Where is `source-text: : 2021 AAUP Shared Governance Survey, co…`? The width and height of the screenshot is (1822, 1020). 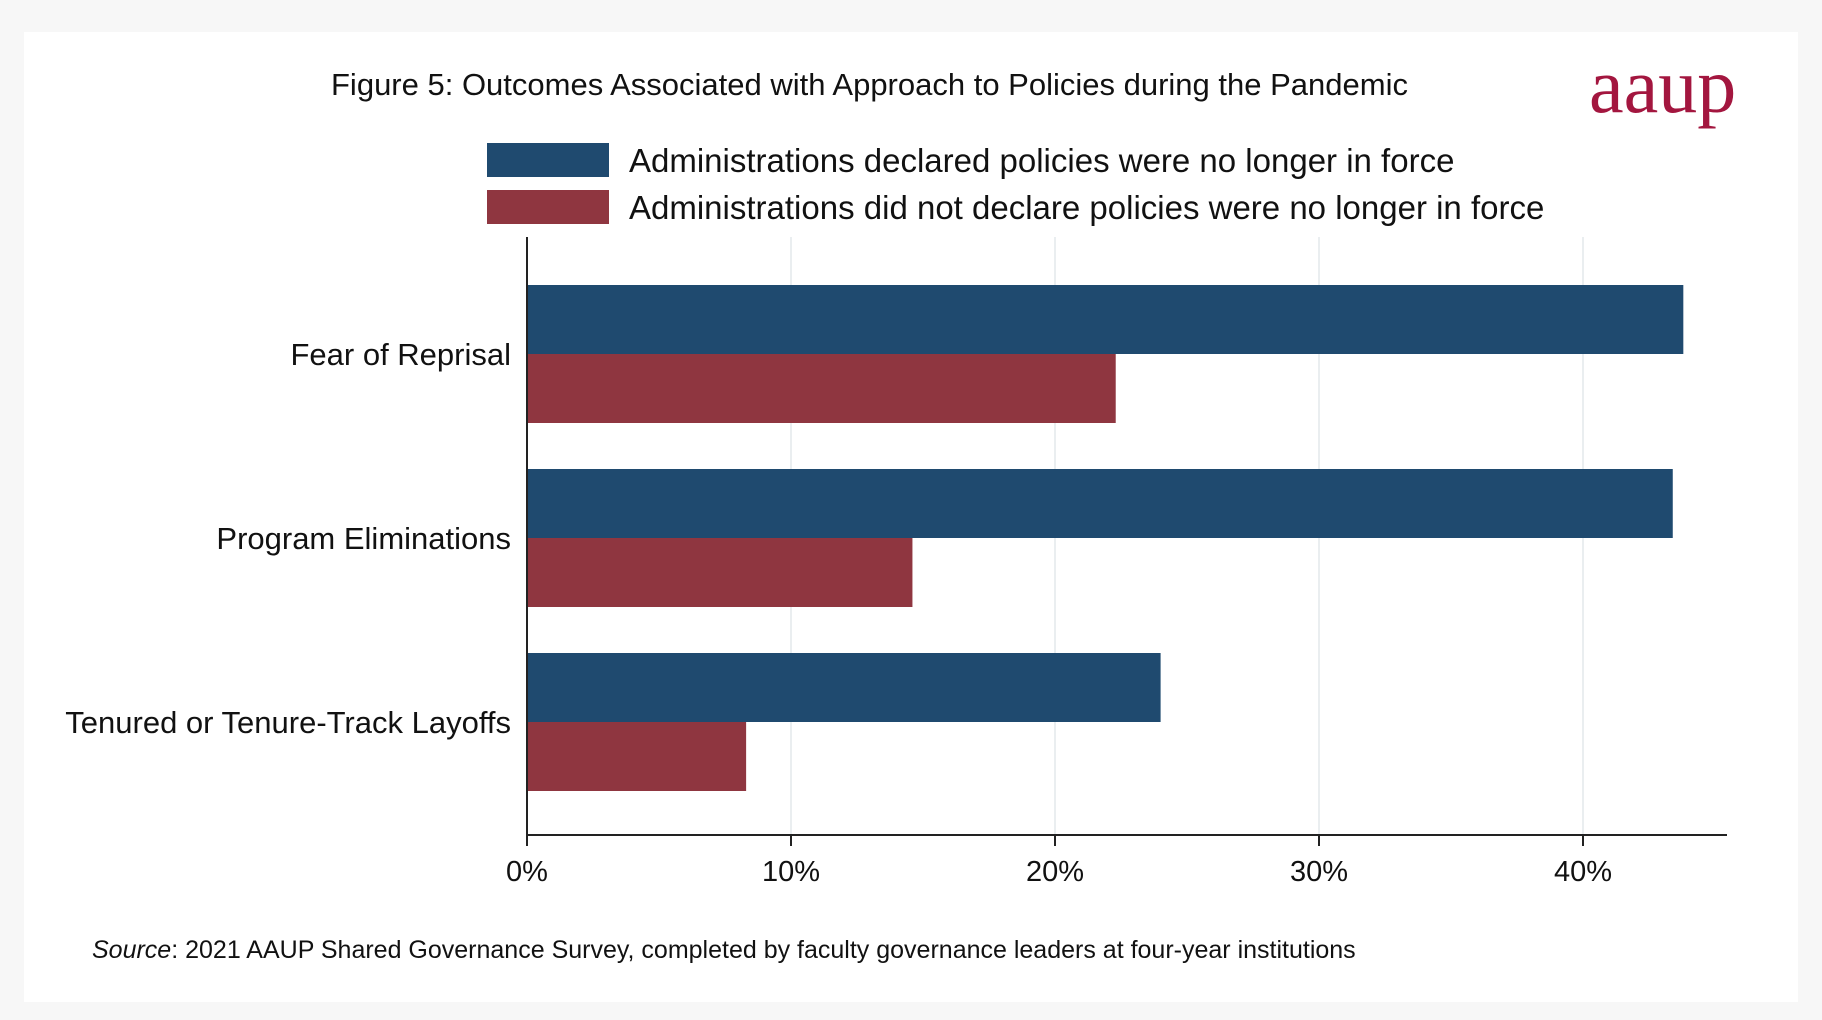
source-text: : 2021 AAUP Shared Governance Survey, co… is located at coordinates (763, 950).